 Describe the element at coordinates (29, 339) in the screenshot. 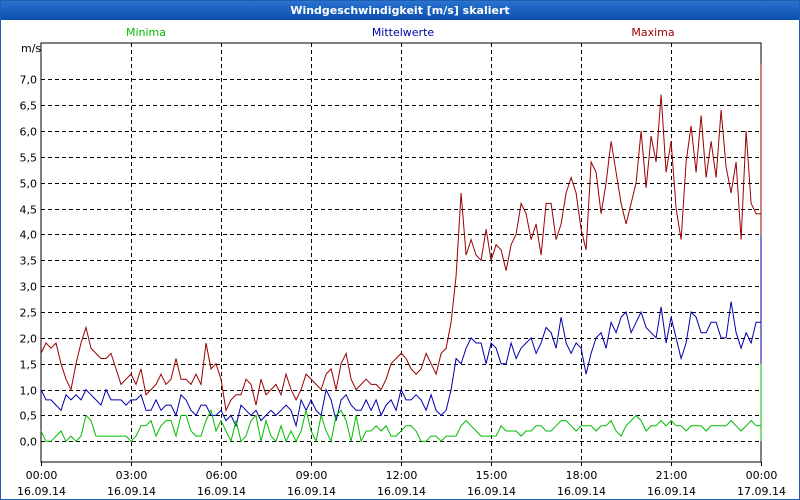

I see `y-tick-label: 2,0` at that location.